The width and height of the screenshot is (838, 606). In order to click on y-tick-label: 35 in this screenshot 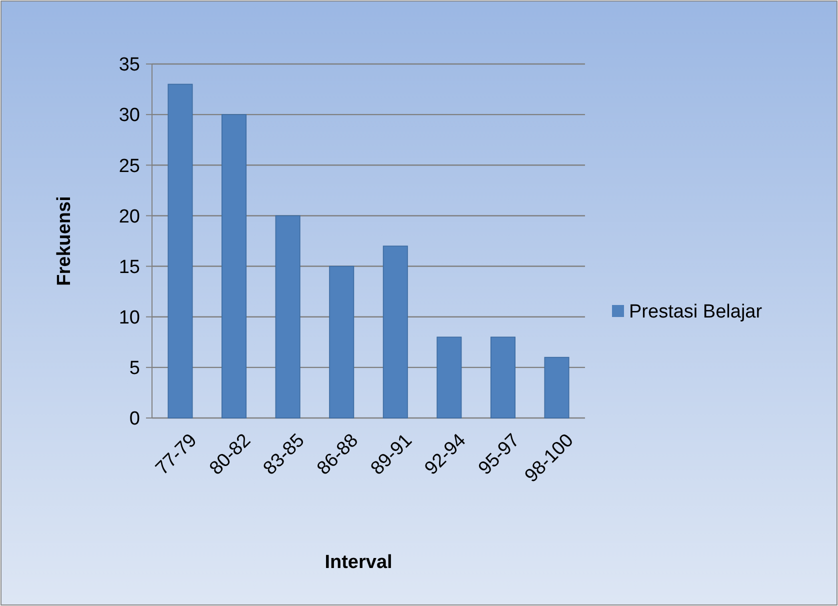, I will do `click(129, 65)`.